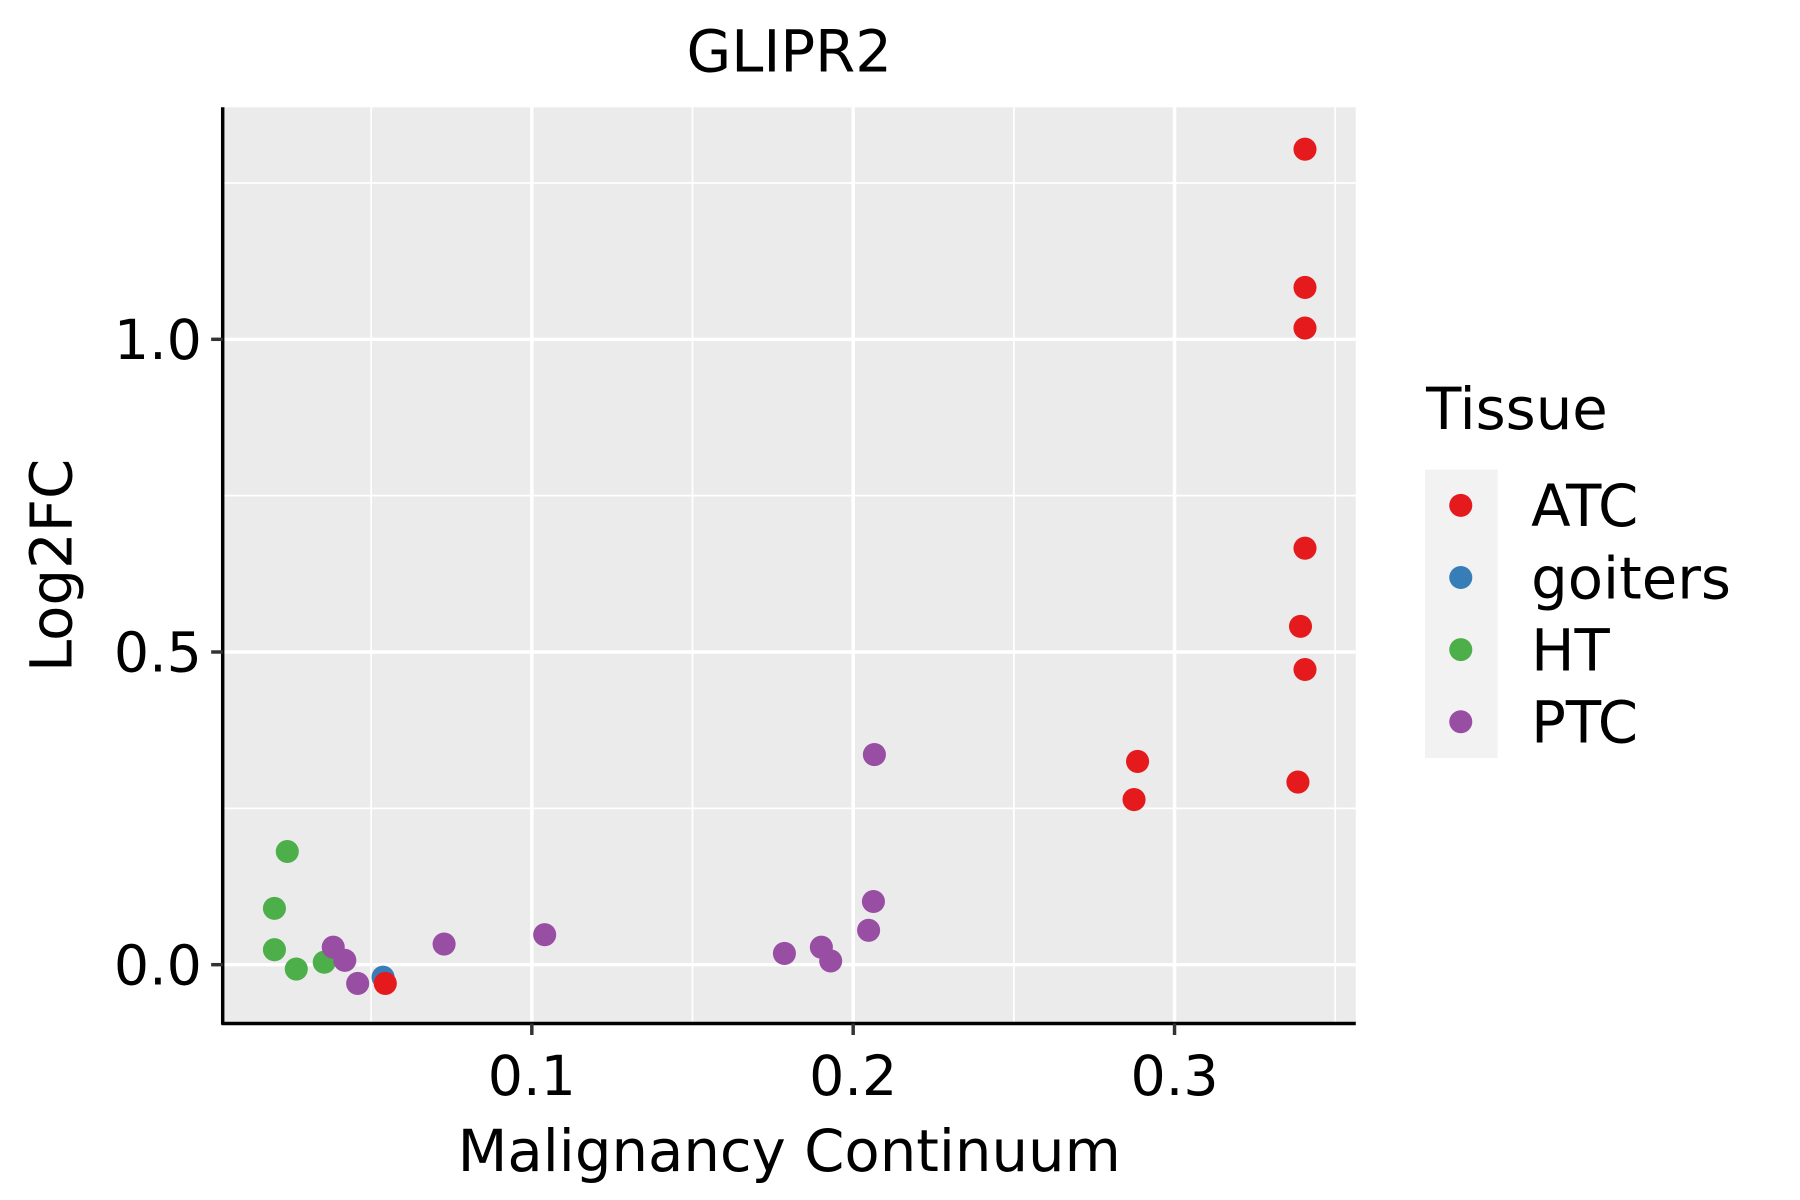 The width and height of the screenshot is (1800, 1200). I want to click on legend-key-background, so click(1461, 614).